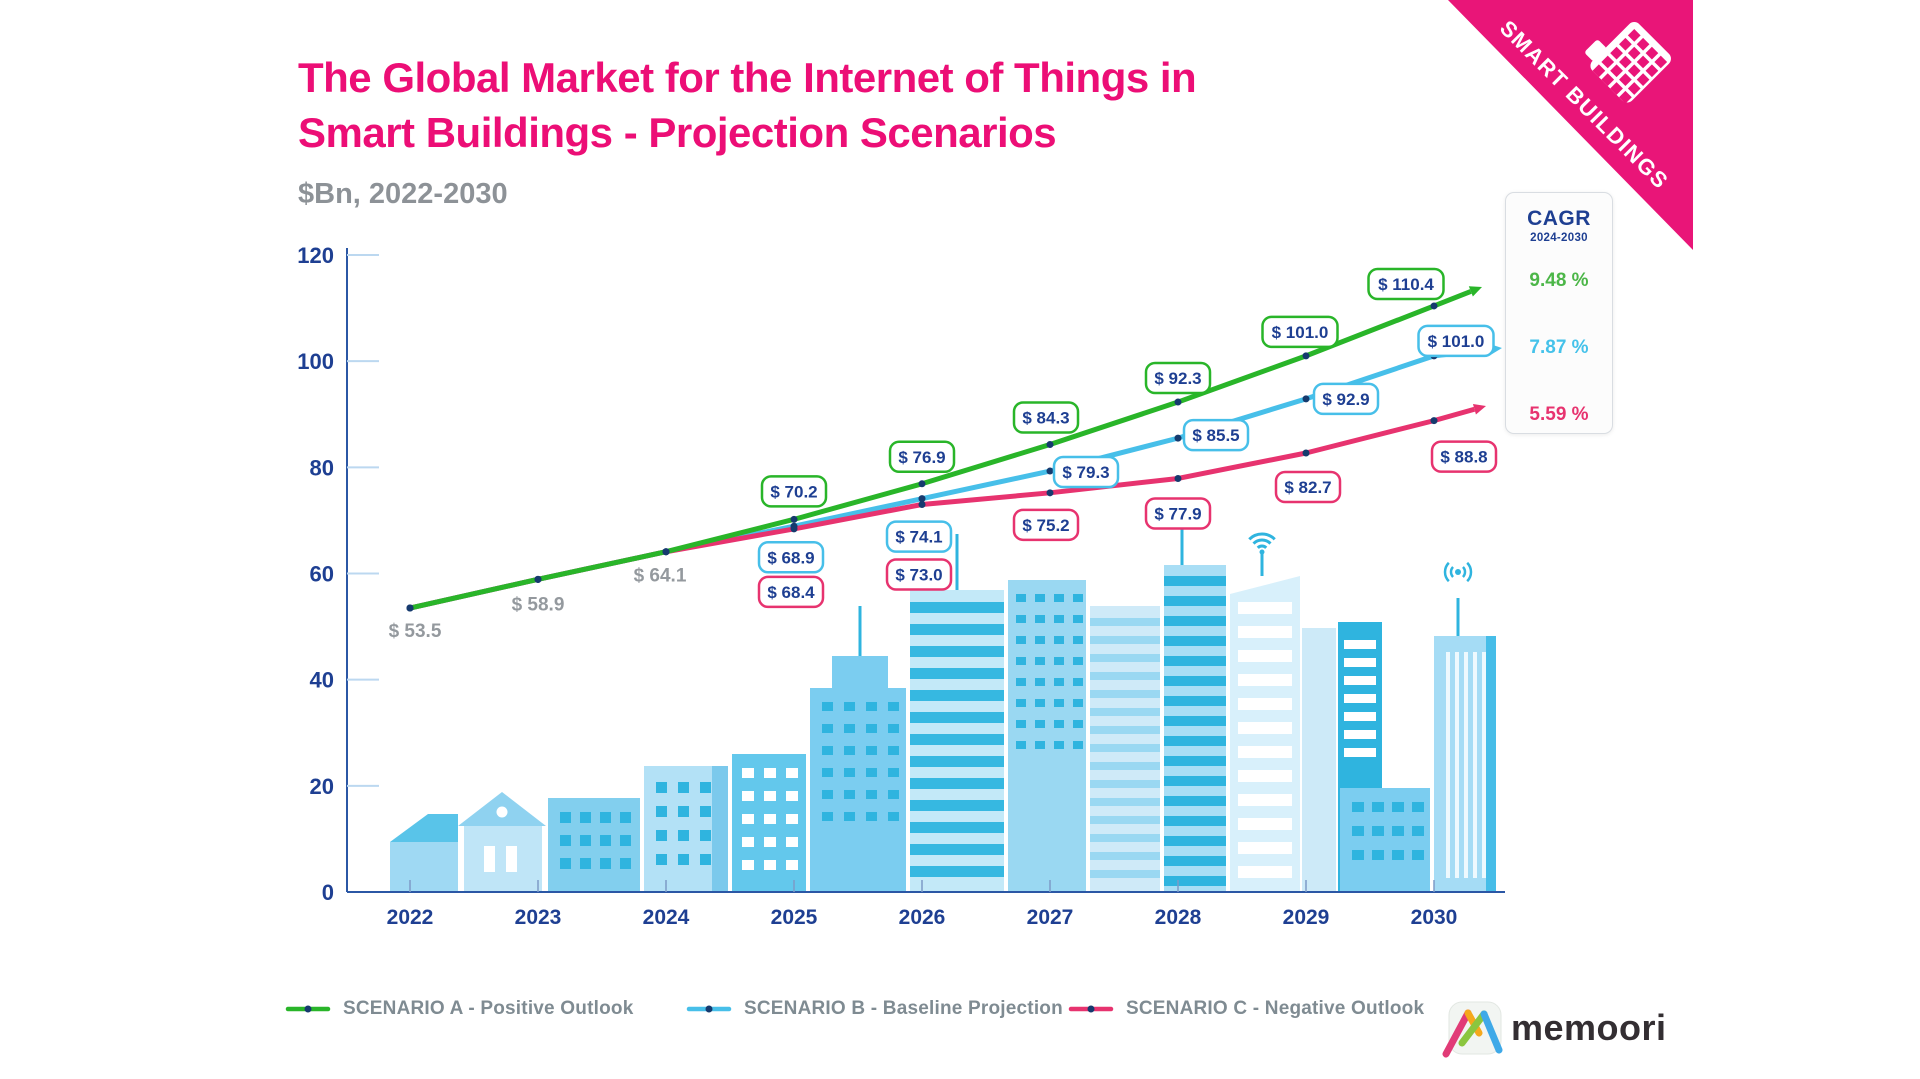  What do you see at coordinates (538, 917) in the screenshot?
I see `x-tick-label: 2023` at bounding box center [538, 917].